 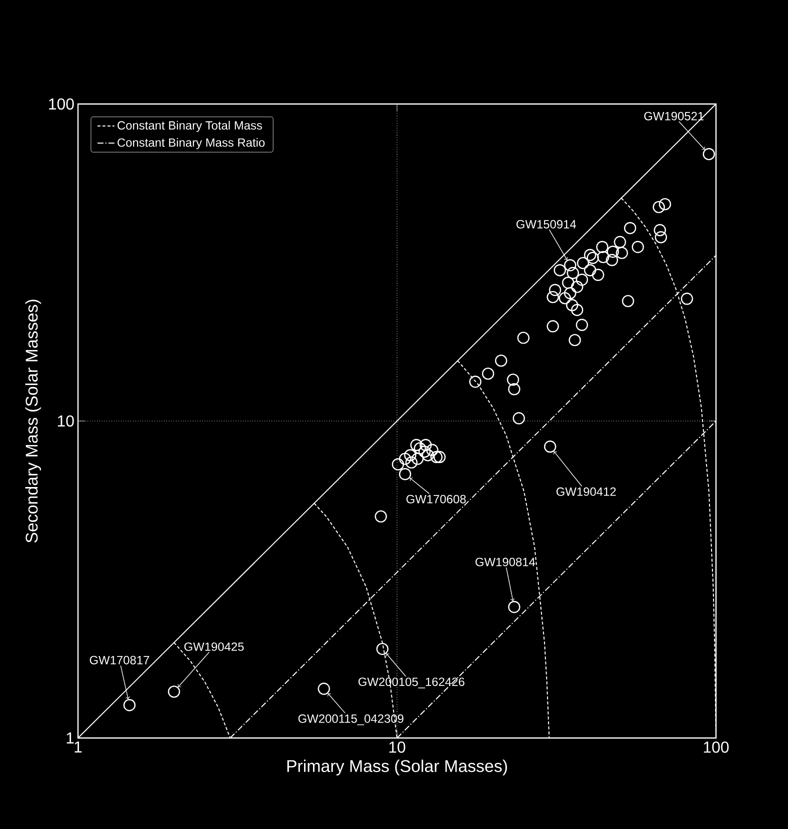 I want to click on annotation: GW150914, so click(x=546, y=224).